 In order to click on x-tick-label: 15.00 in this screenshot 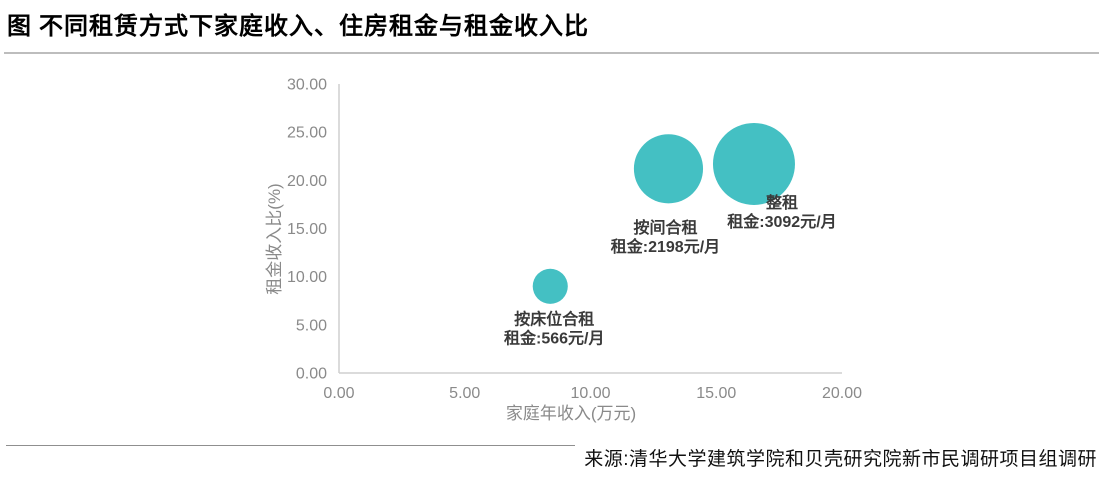, I will do `click(716, 393)`.